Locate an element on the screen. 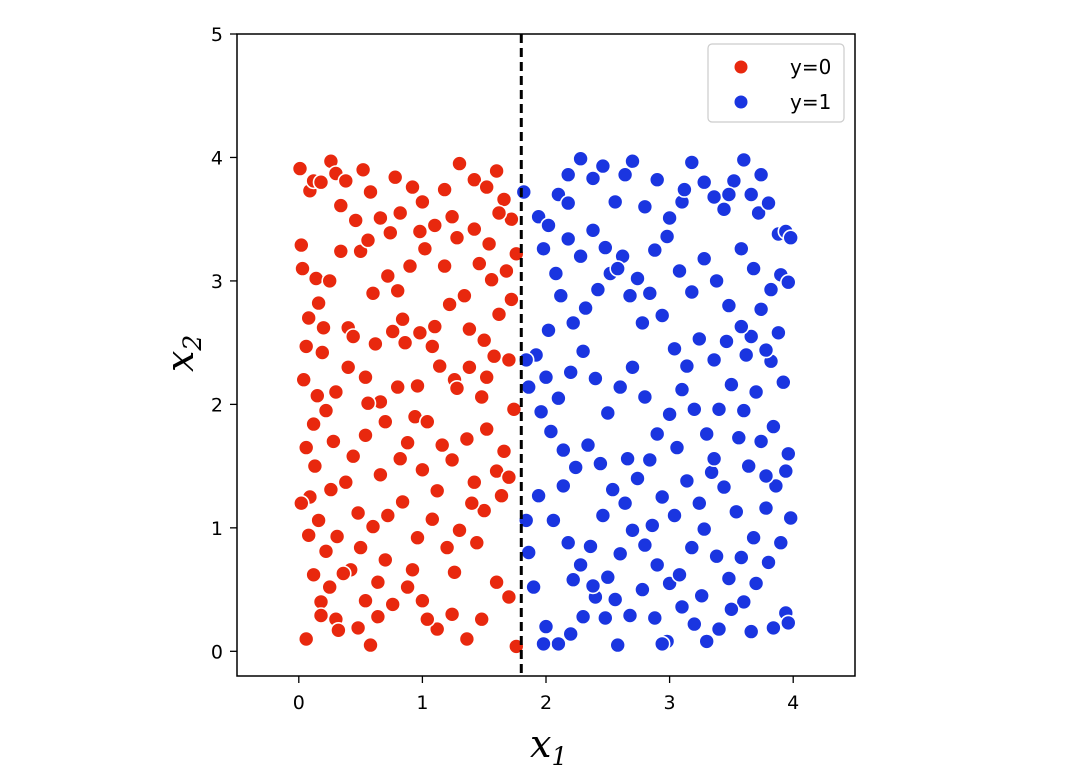  point-y=1-103 is located at coordinates (655, 618).